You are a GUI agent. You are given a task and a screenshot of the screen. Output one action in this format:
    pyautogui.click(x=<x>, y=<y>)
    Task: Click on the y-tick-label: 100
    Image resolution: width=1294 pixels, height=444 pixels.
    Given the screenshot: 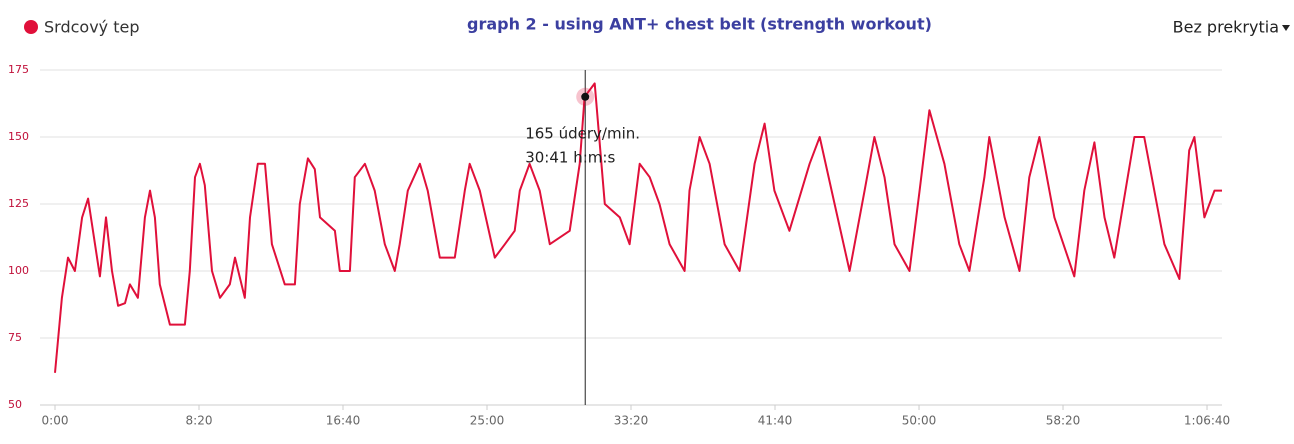 What is the action you would take?
    pyautogui.click(x=18, y=270)
    